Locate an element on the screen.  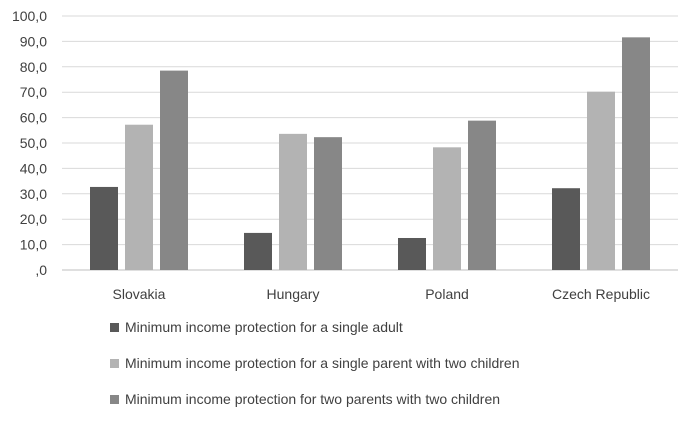
x-tick-label: Hungary is located at coordinates (293, 294).